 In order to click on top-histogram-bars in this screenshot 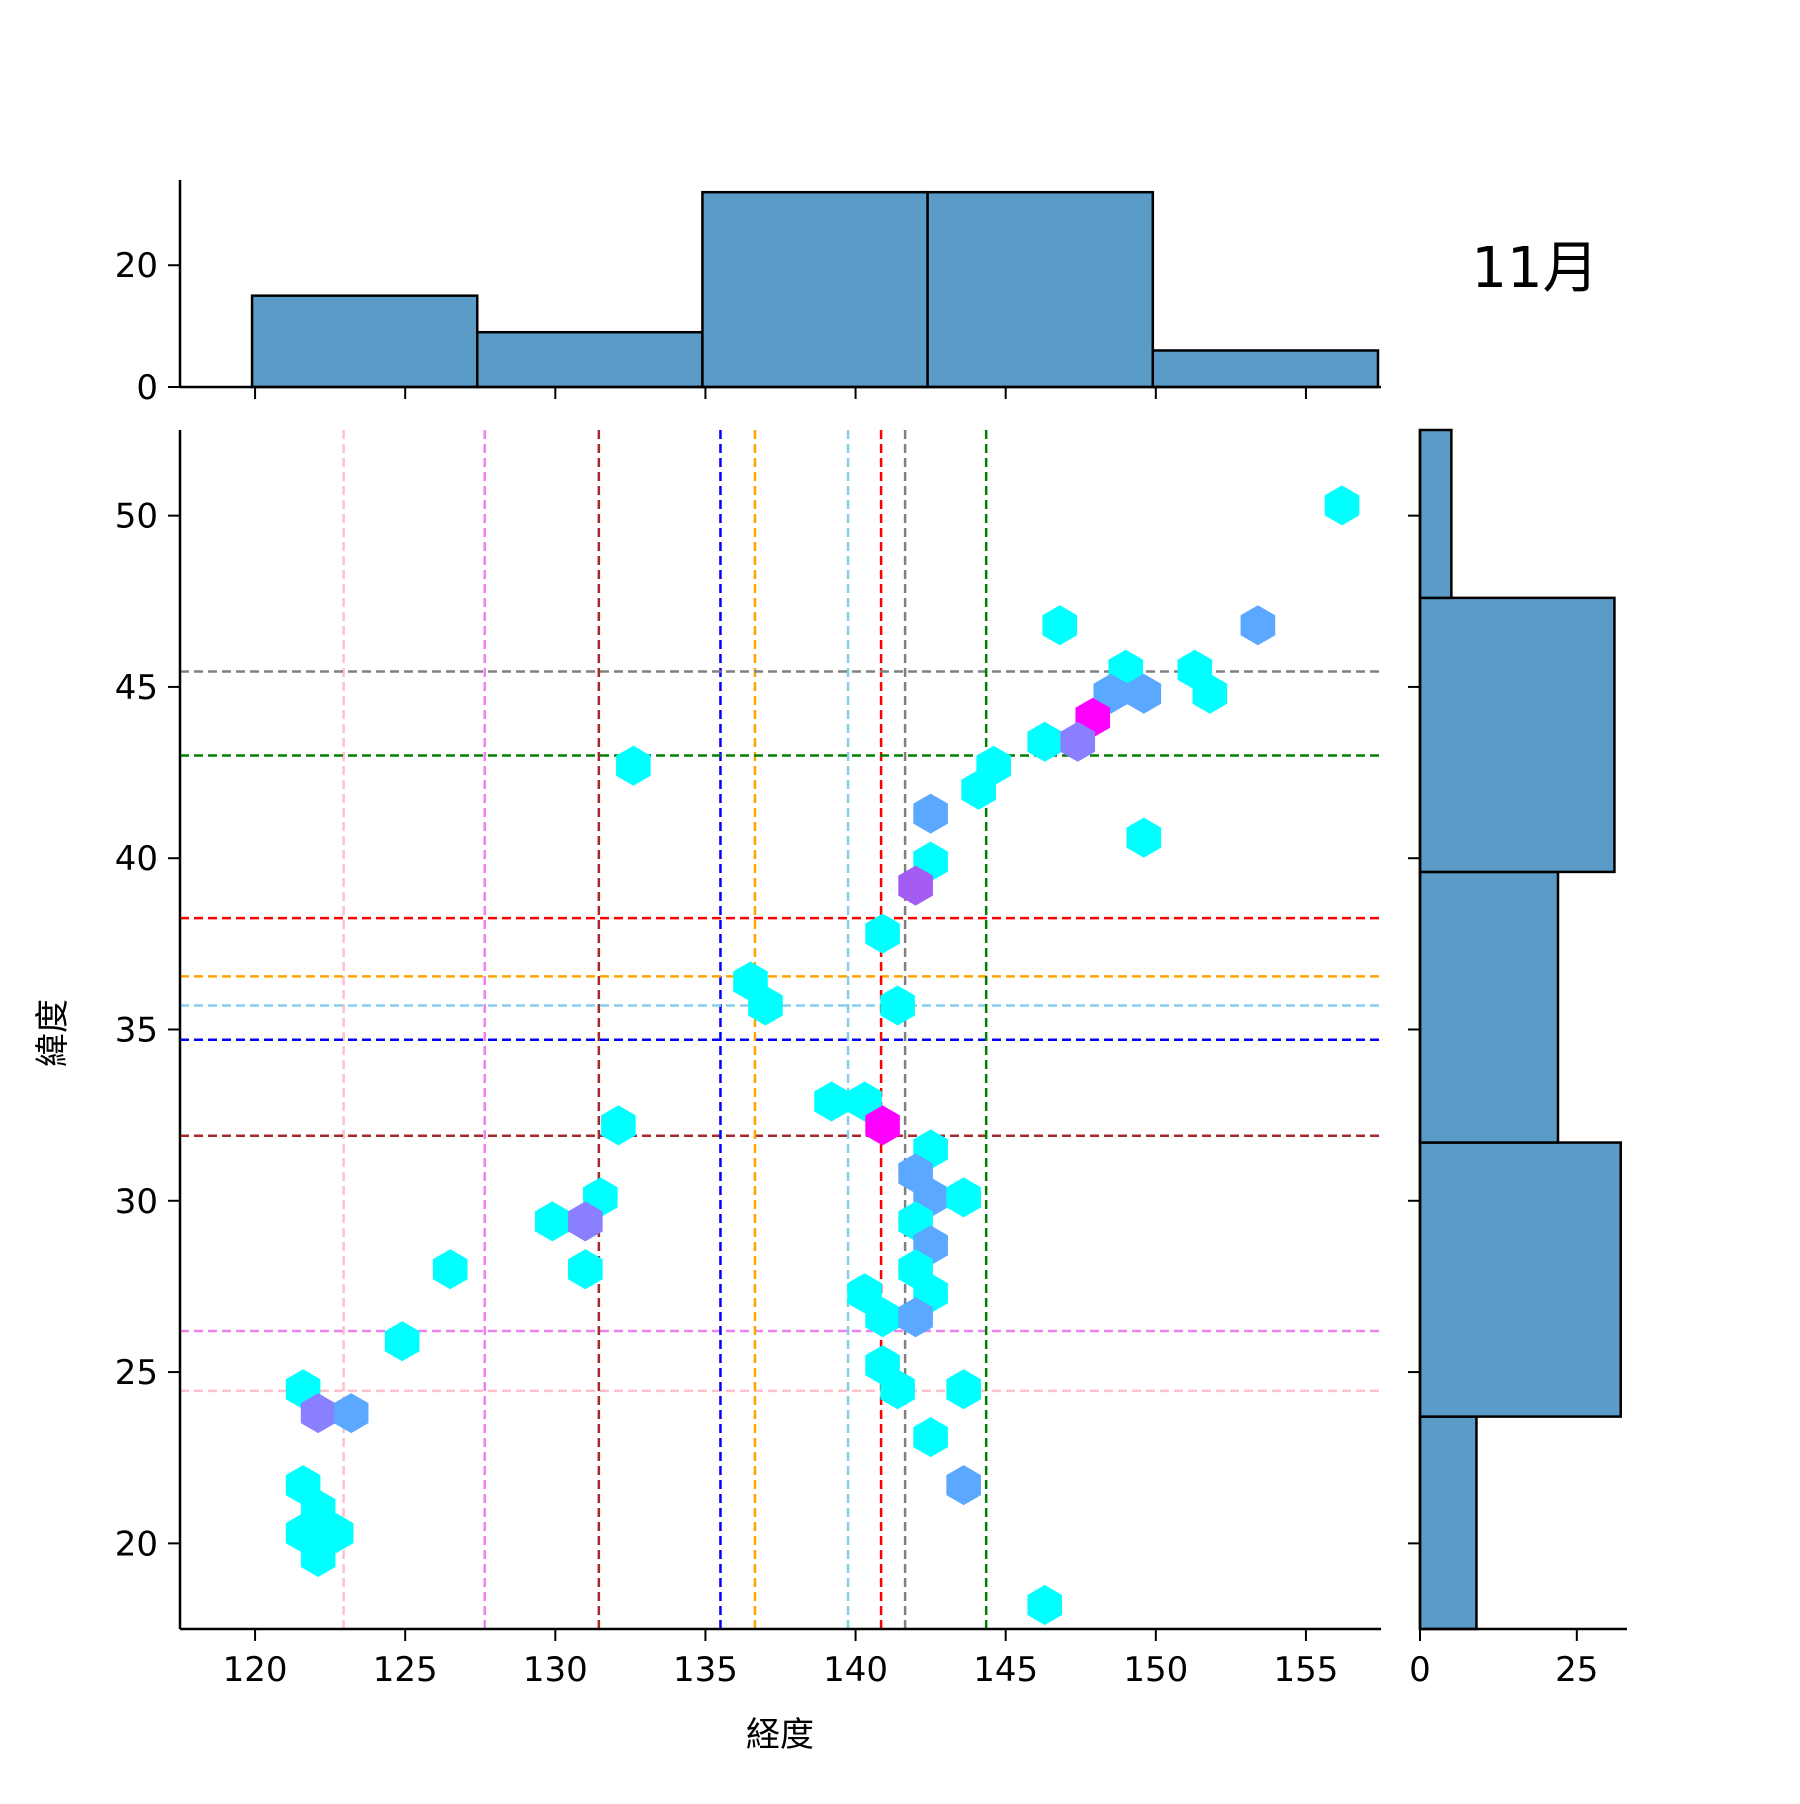, I will do `click(815, 289)`.